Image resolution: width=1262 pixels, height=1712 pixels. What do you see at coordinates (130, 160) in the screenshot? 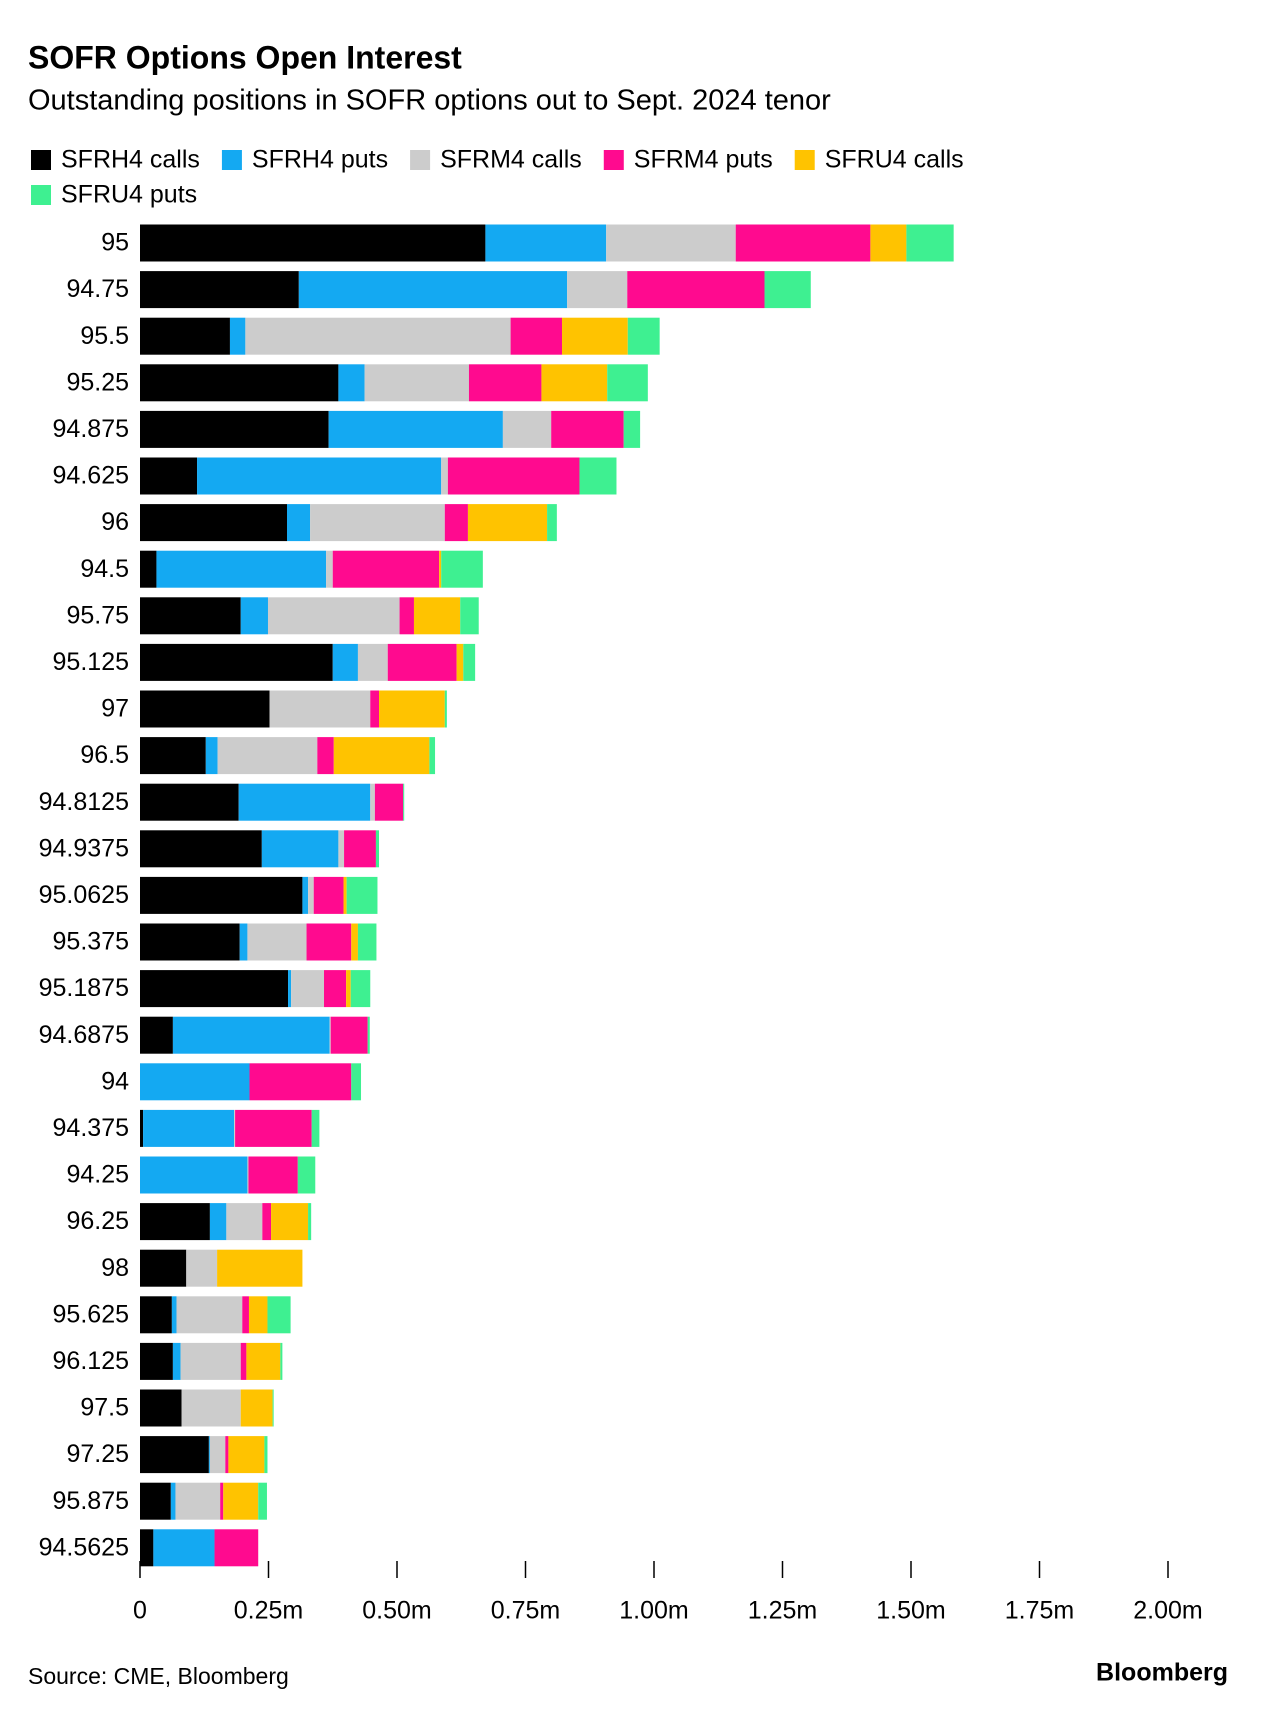
I see `legend-label: SFRH4 calls` at bounding box center [130, 160].